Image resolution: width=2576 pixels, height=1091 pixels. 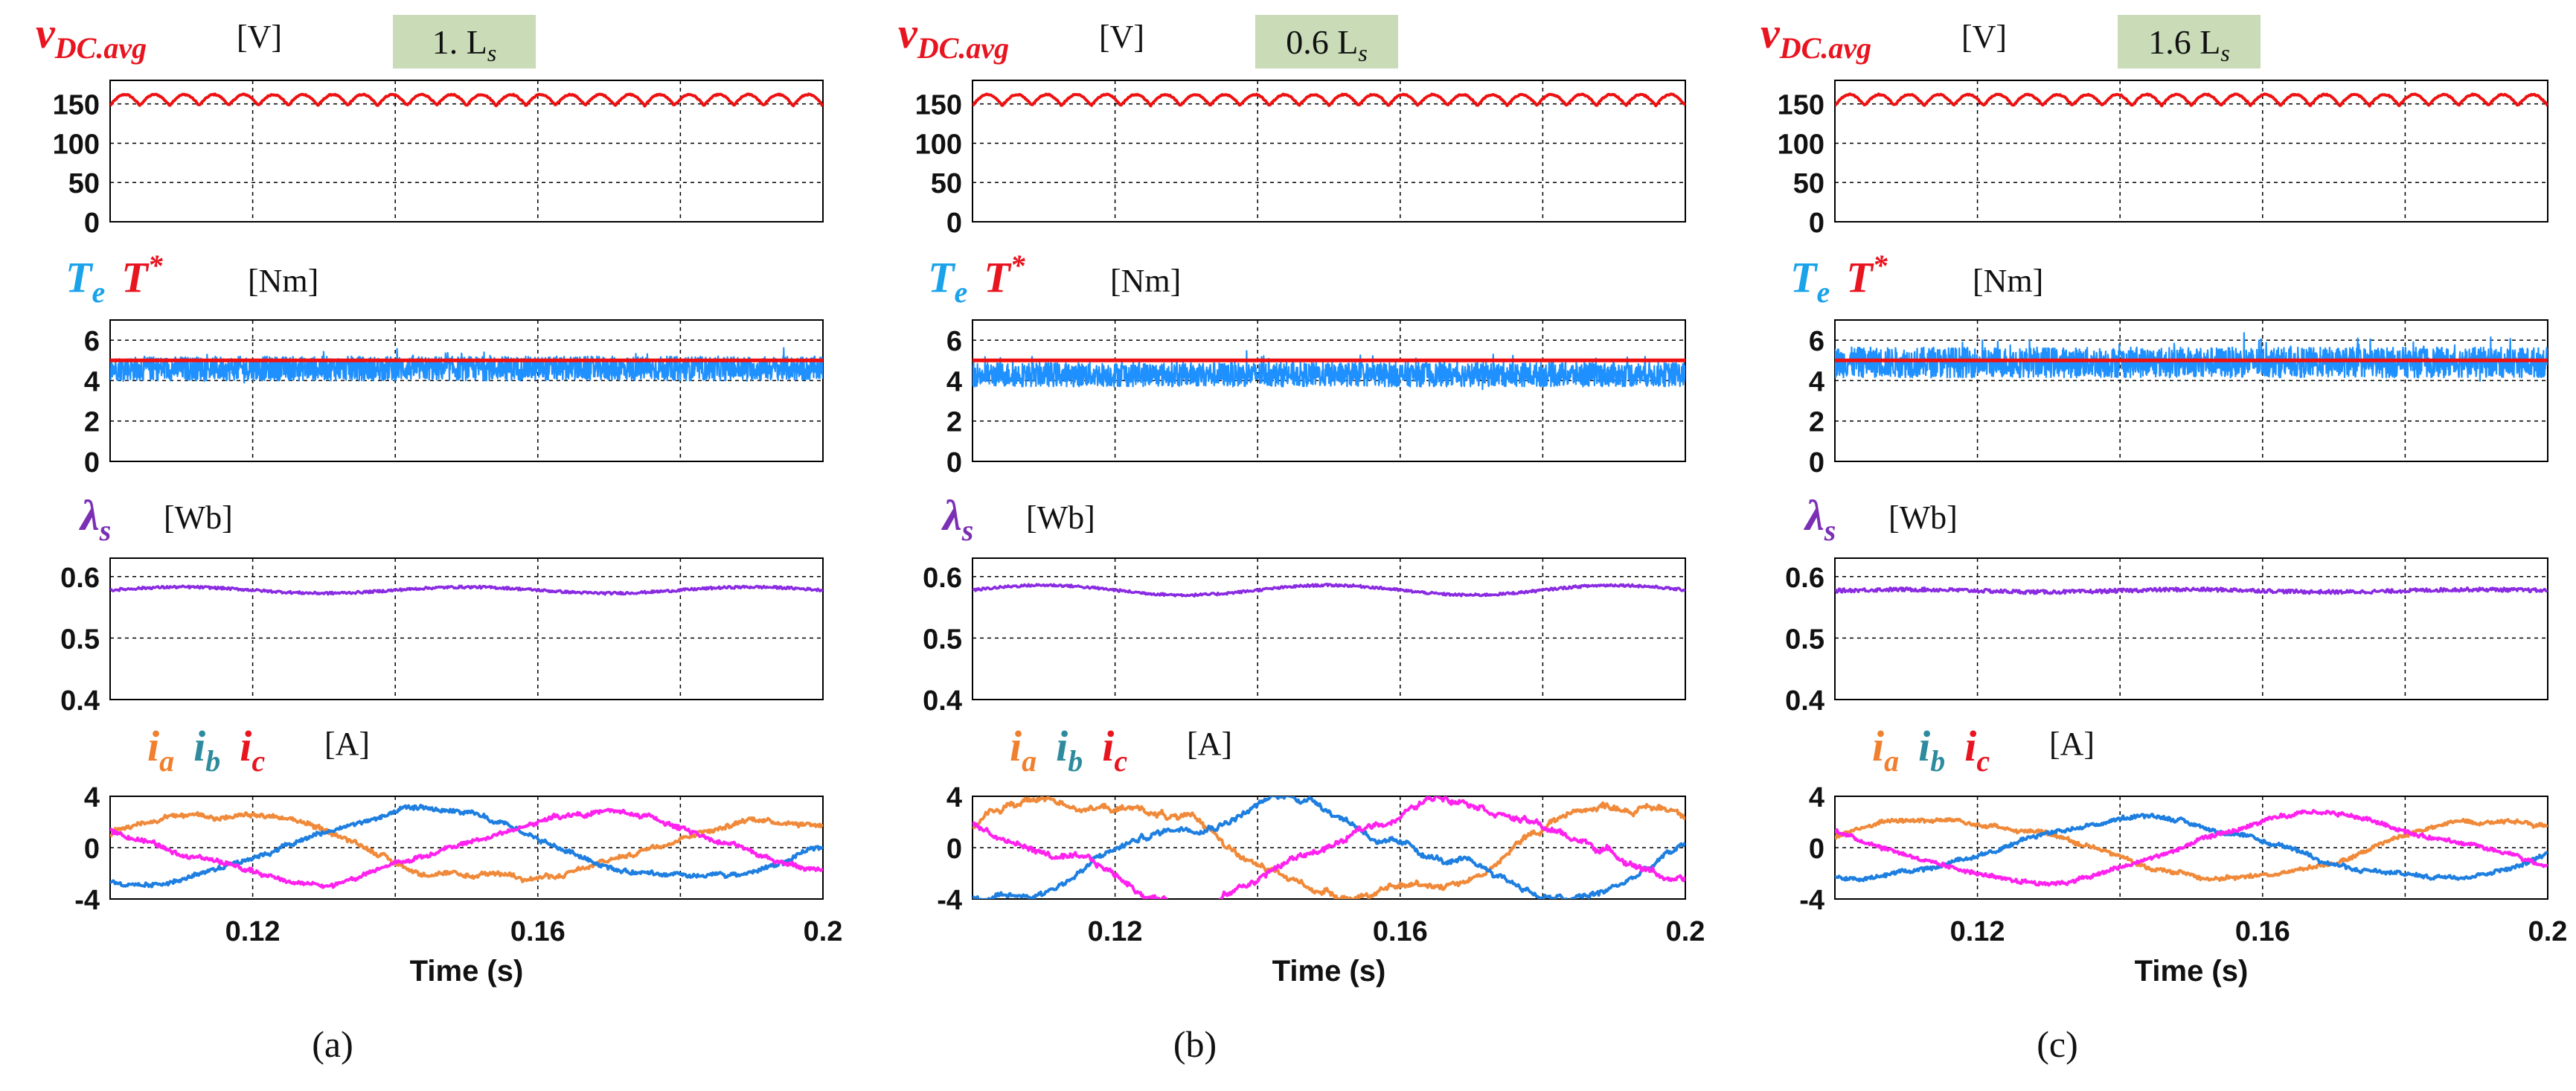 I want to click on subfigure-label: (a), so click(x=332, y=1044).